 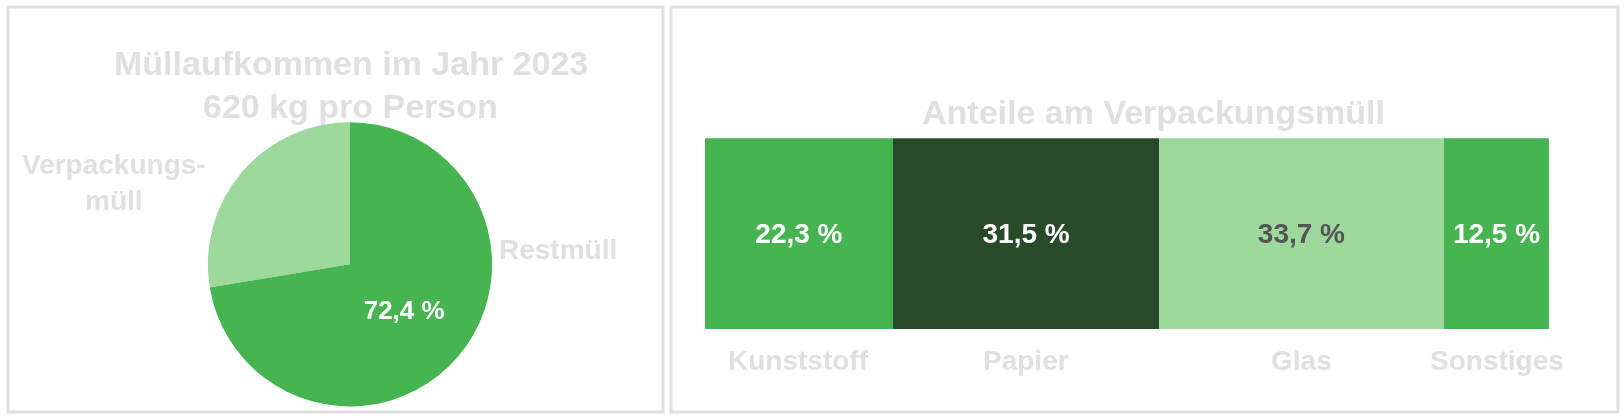 I want to click on data-label: 22,3 %, so click(x=799, y=234).